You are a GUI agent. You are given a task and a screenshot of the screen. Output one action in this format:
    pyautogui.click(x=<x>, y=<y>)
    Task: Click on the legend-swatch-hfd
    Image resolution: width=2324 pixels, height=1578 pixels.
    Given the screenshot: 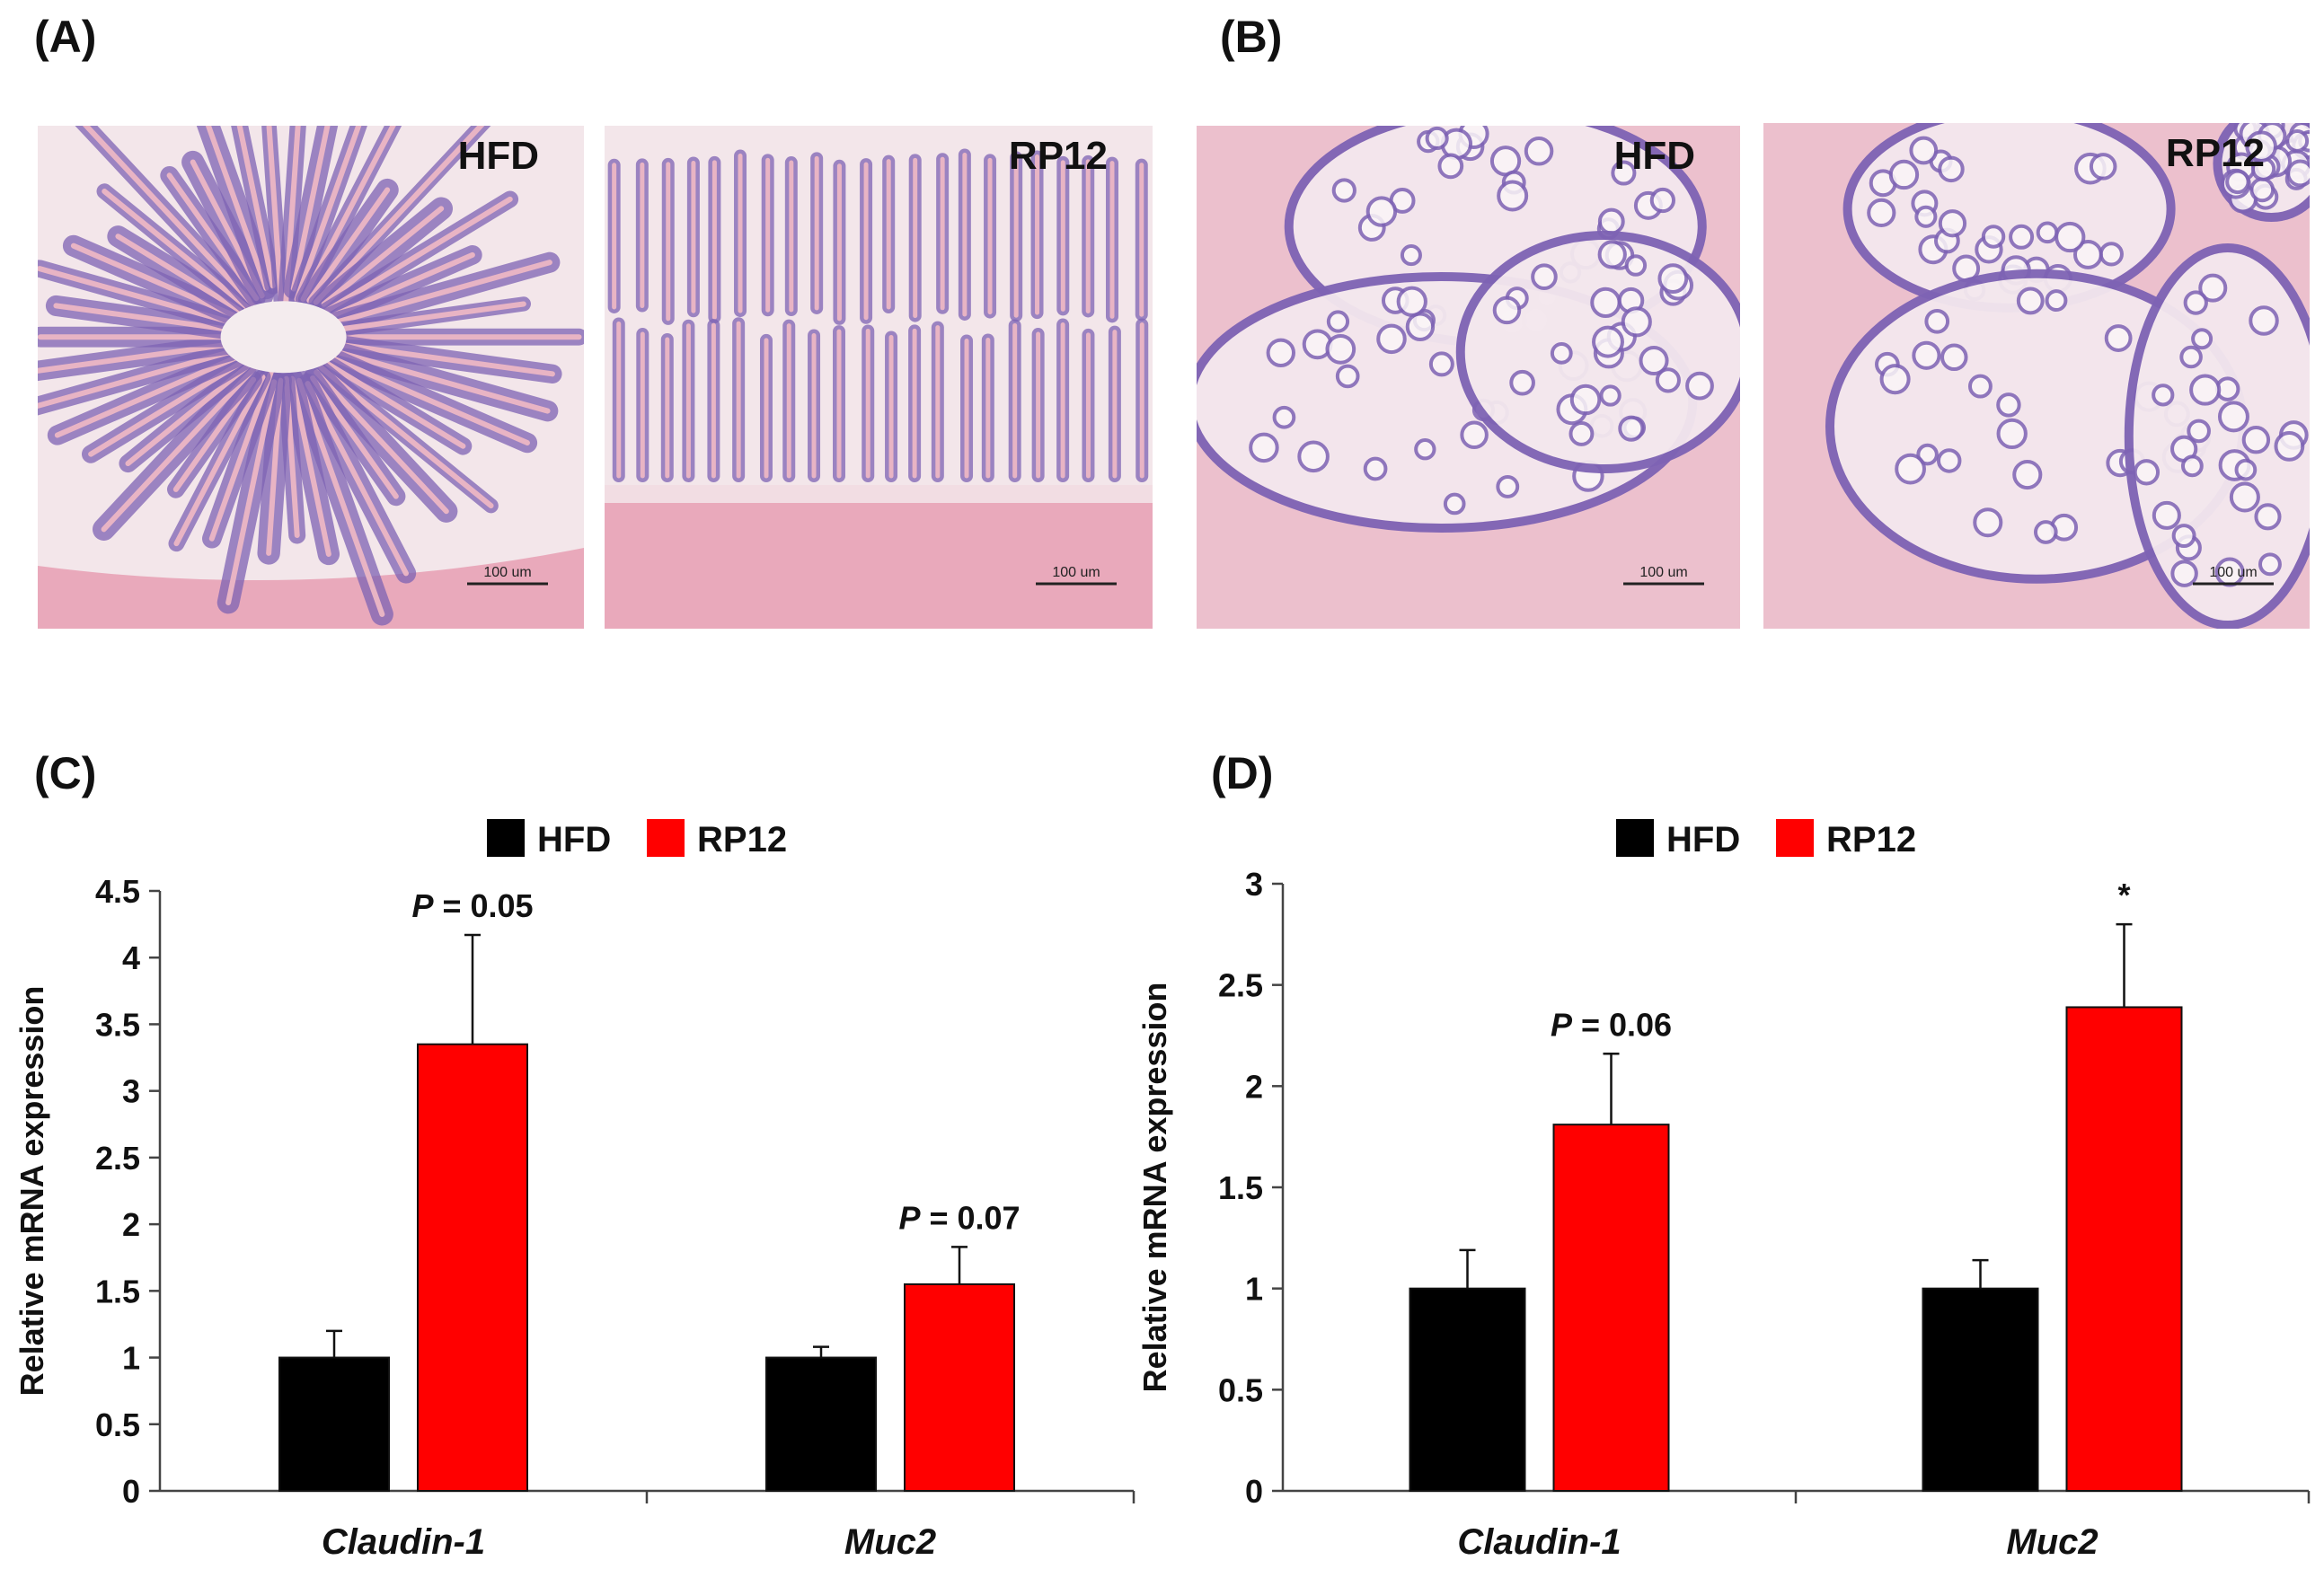 What is the action you would take?
    pyautogui.click(x=506, y=838)
    